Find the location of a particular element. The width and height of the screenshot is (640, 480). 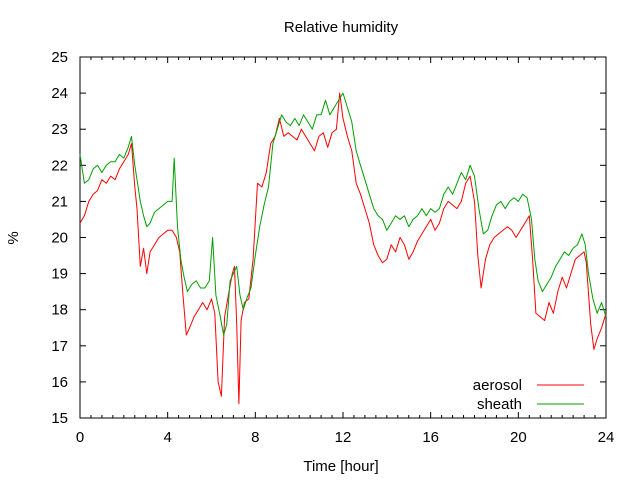

y-tick-label: 21 is located at coordinates (59, 201).